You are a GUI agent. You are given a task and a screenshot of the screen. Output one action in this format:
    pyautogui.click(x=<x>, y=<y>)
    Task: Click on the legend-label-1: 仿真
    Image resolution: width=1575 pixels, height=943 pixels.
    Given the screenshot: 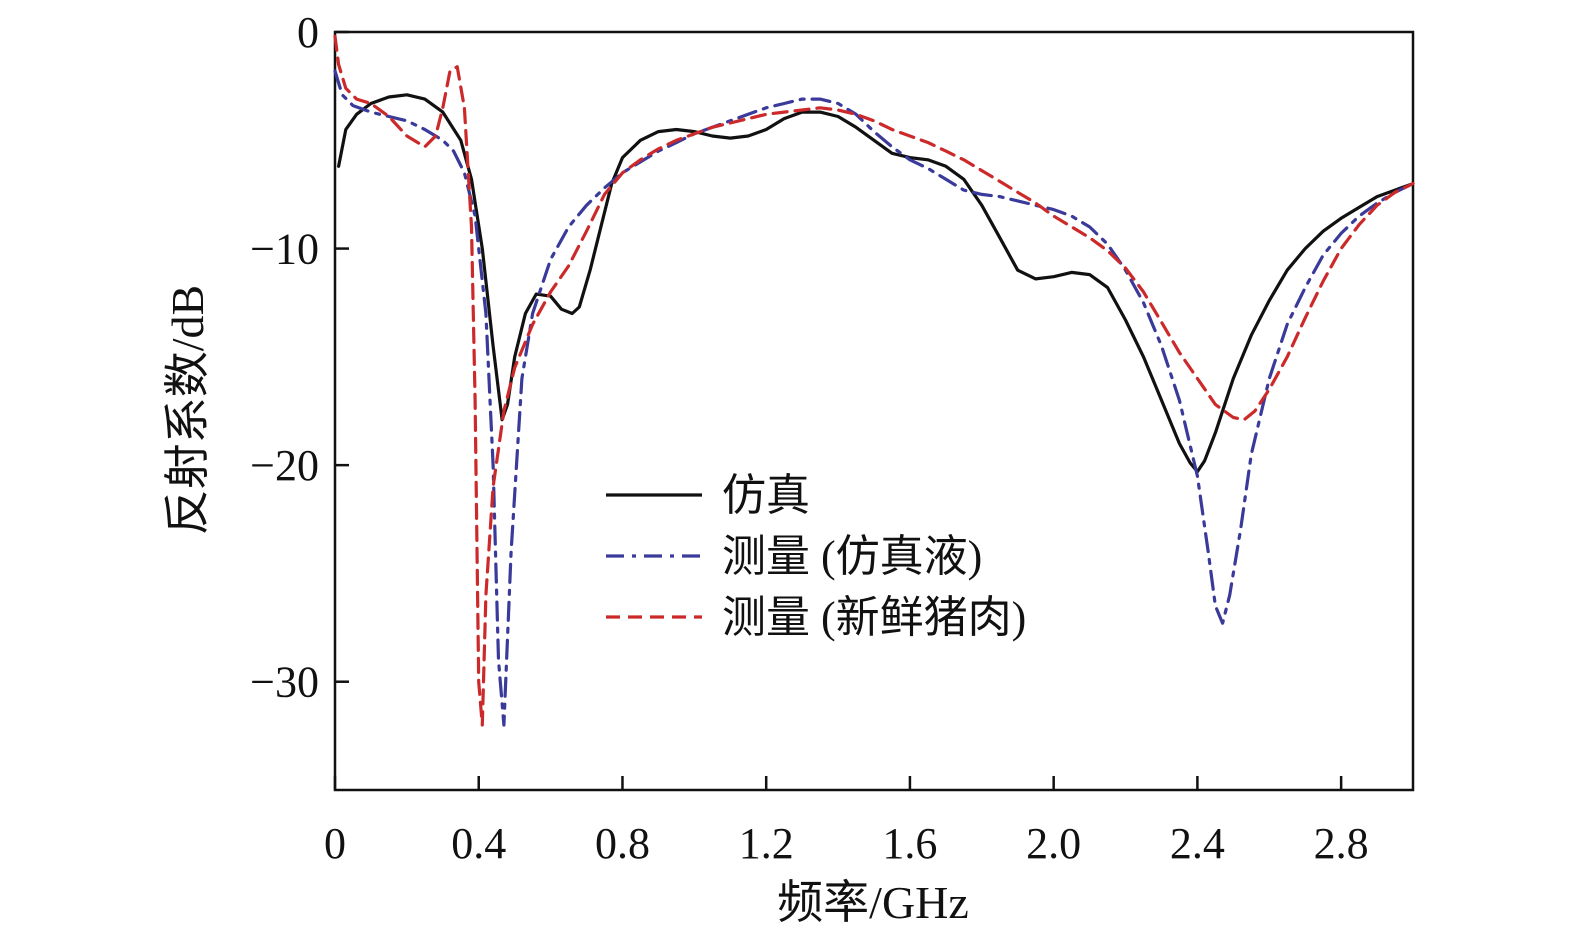 What is the action you would take?
    pyautogui.click(x=766, y=495)
    